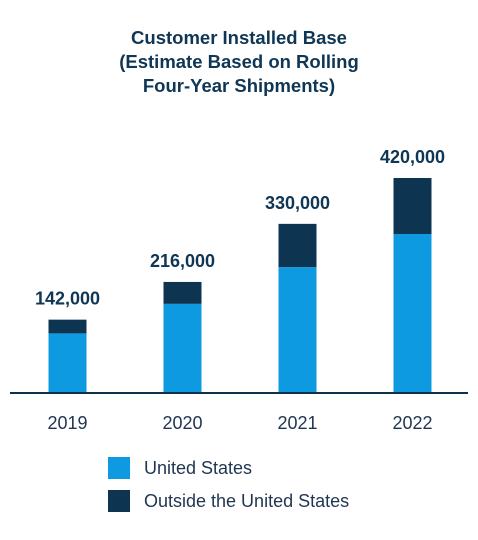  Describe the element at coordinates (412, 313) in the screenshot. I see `bar-2022-united-states` at that location.